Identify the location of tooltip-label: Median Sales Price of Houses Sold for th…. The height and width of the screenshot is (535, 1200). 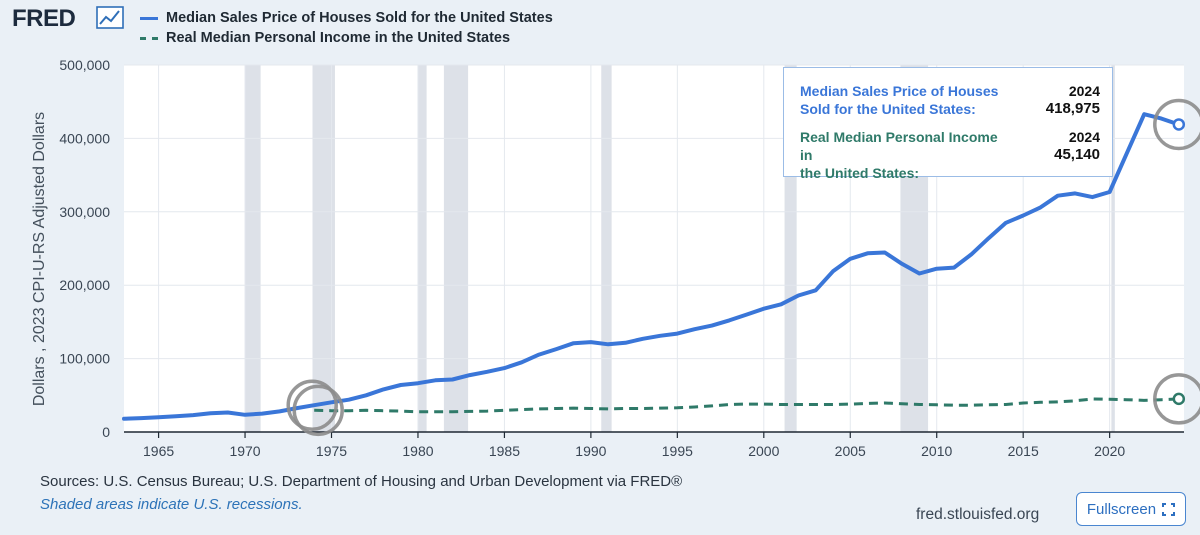
(905, 100).